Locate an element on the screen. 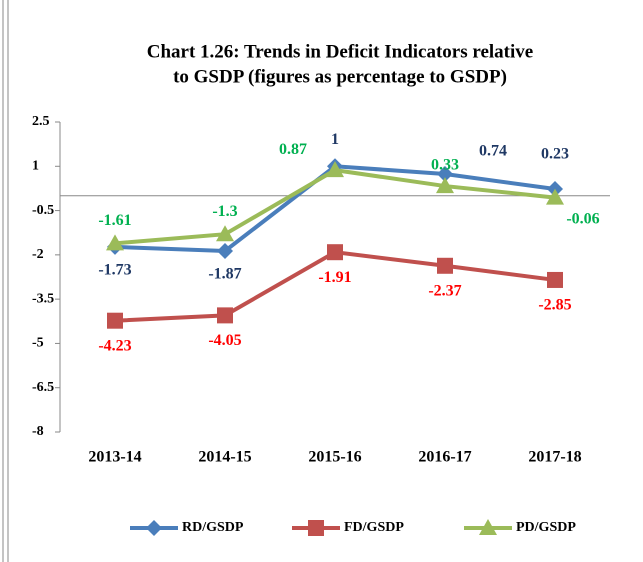  legend-label: FD/GSDP is located at coordinates (374, 527).